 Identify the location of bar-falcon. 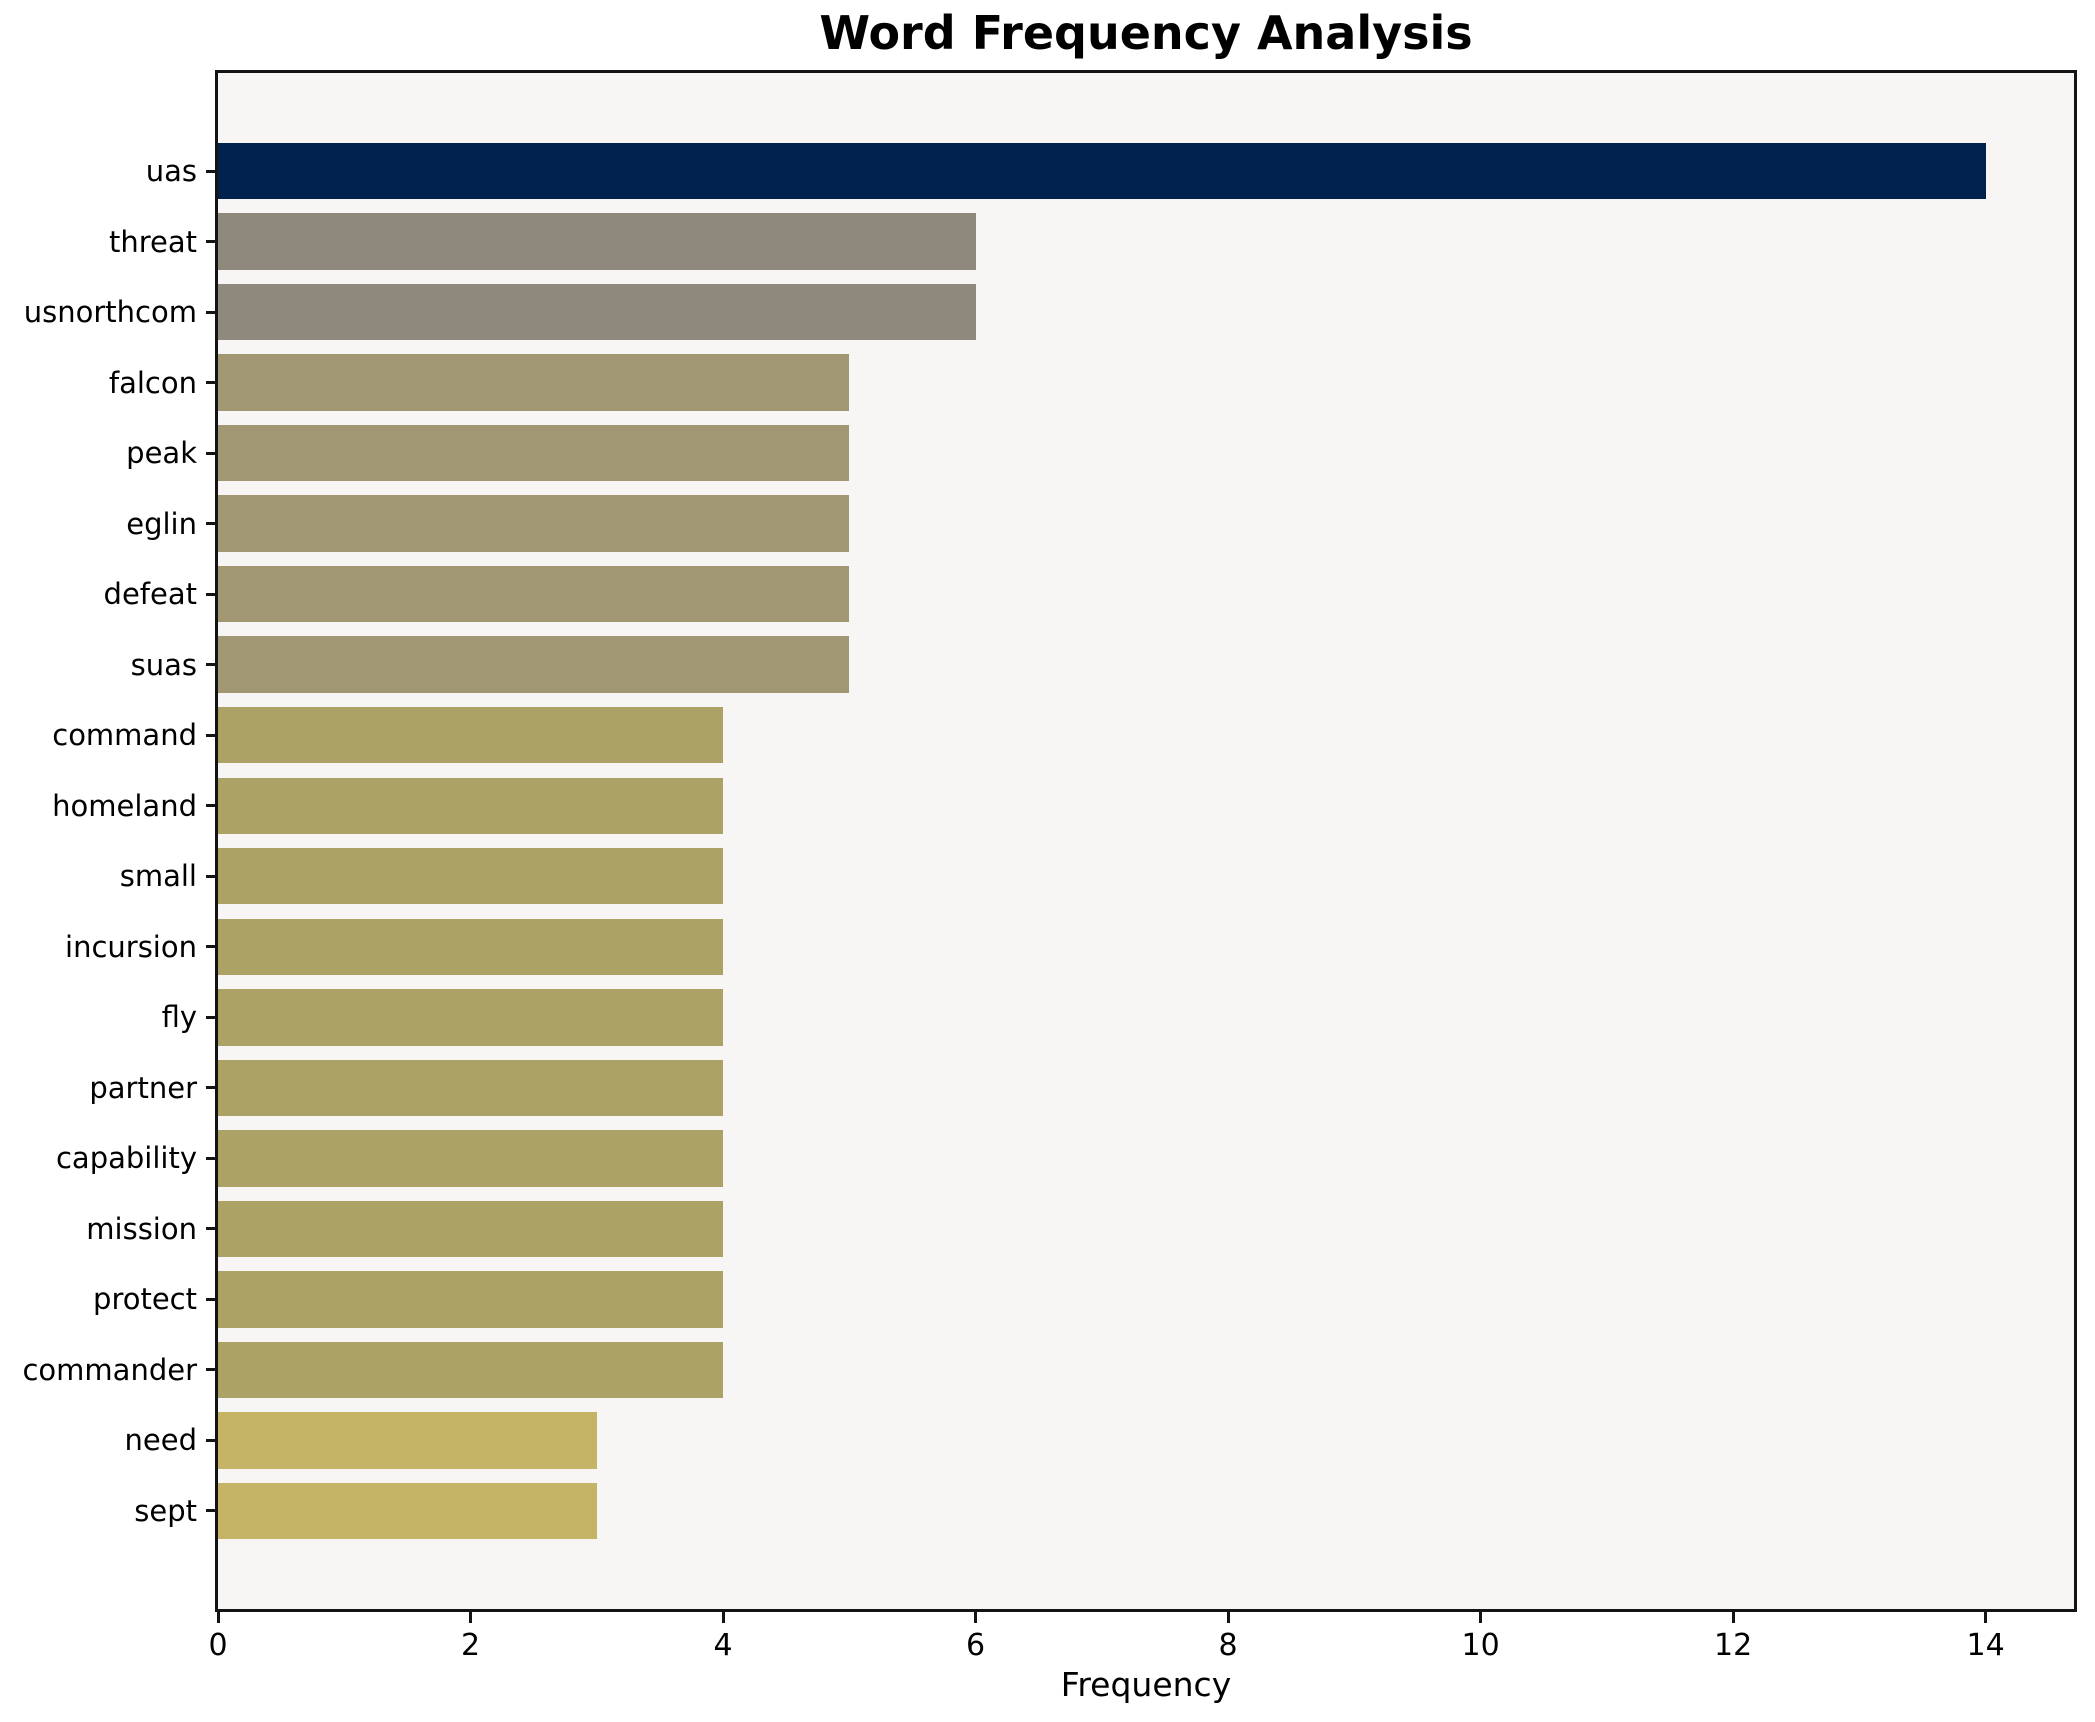
(534, 382).